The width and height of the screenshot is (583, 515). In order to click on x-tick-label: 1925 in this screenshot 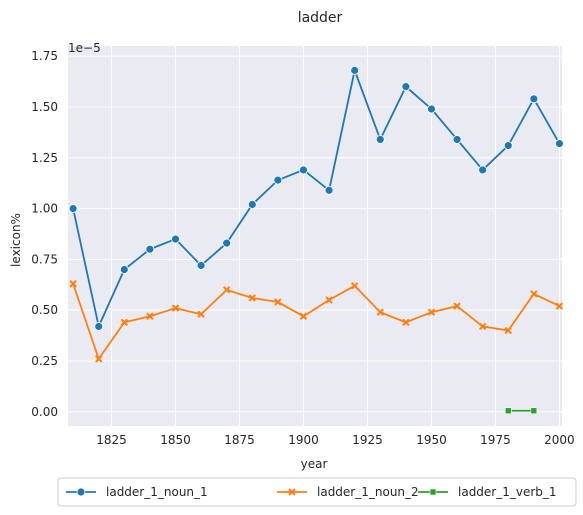, I will do `click(367, 440)`.